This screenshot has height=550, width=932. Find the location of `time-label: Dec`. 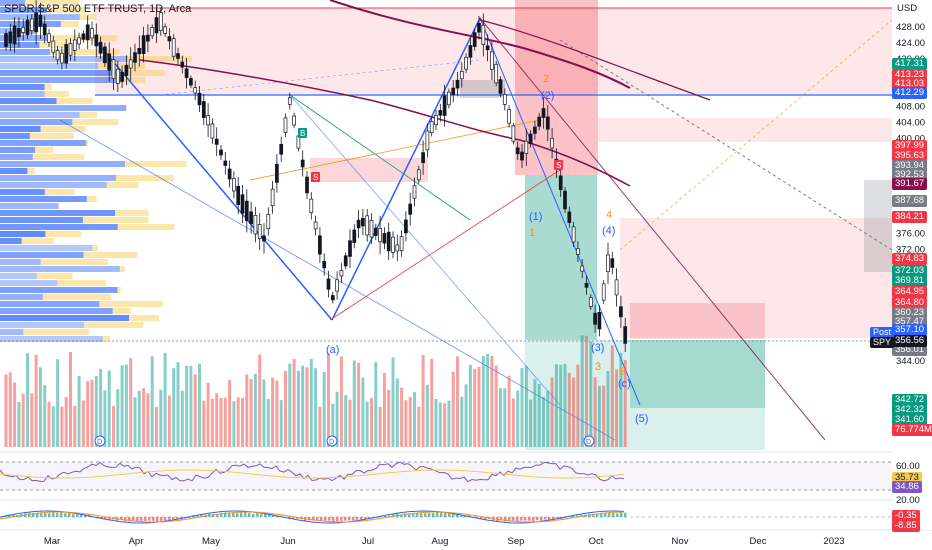

time-label: Dec is located at coordinates (758, 541).